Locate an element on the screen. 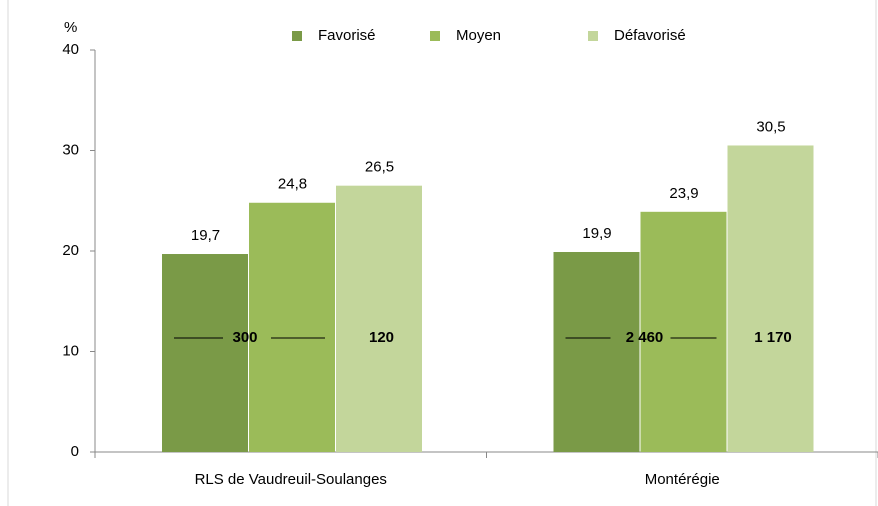  y-tick-label: 20 is located at coordinates (70, 250).